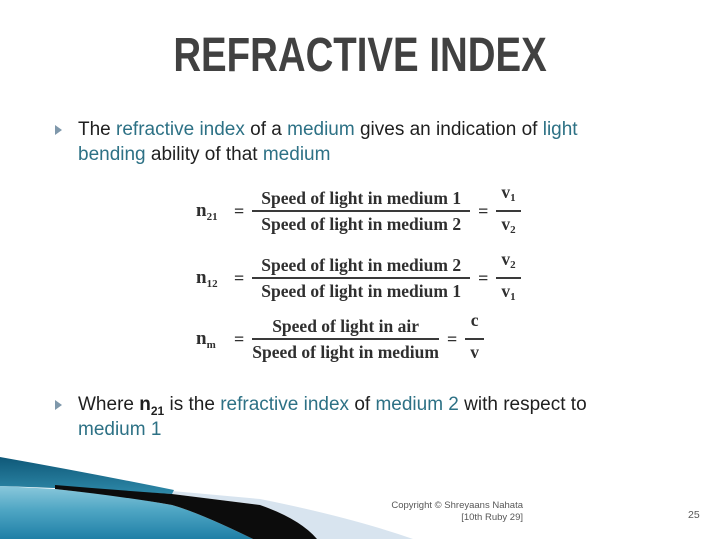 Image resolution: width=720 pixels, height=539 pixels. What do you see at coordinates (492, 517) in the screenshot?
I see `copyright-line-2: [10th Ruby 29]` at bounding box center [492, 517].